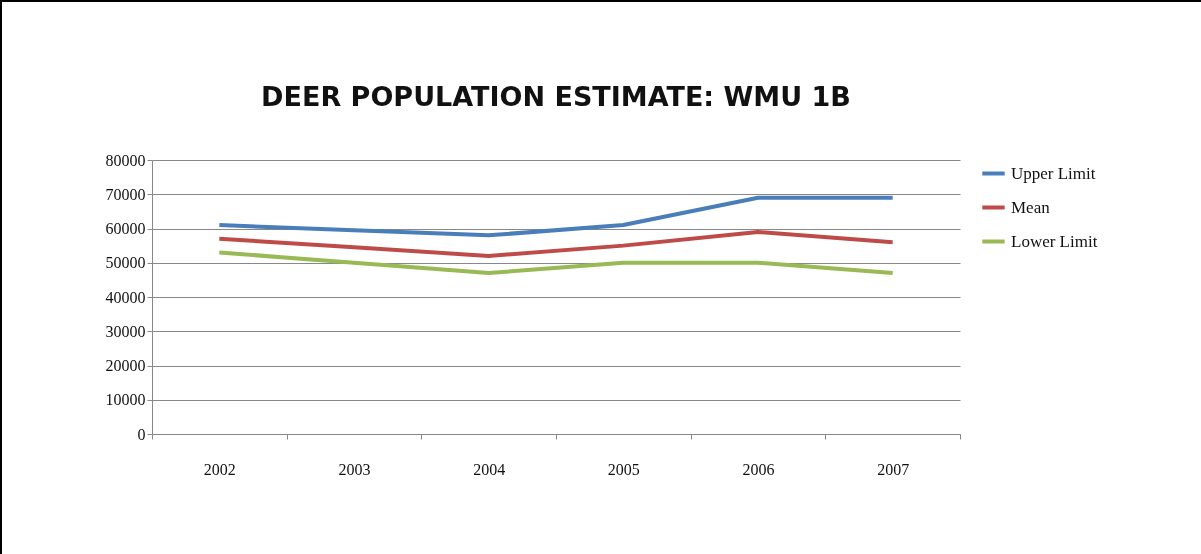 This screenshot has width=1201, height=554. What do you see at coordinates (125, 297) in the screenshot?
I see `y-tick-label: 40000` at bounding box center [125, 297].